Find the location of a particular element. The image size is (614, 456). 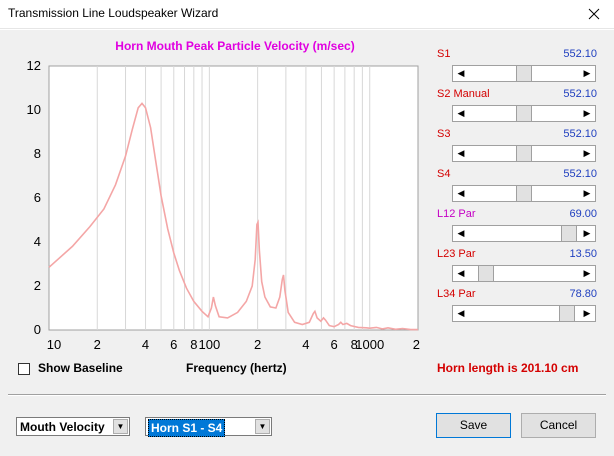

checkbox-box is located at coordinates (24, 368).